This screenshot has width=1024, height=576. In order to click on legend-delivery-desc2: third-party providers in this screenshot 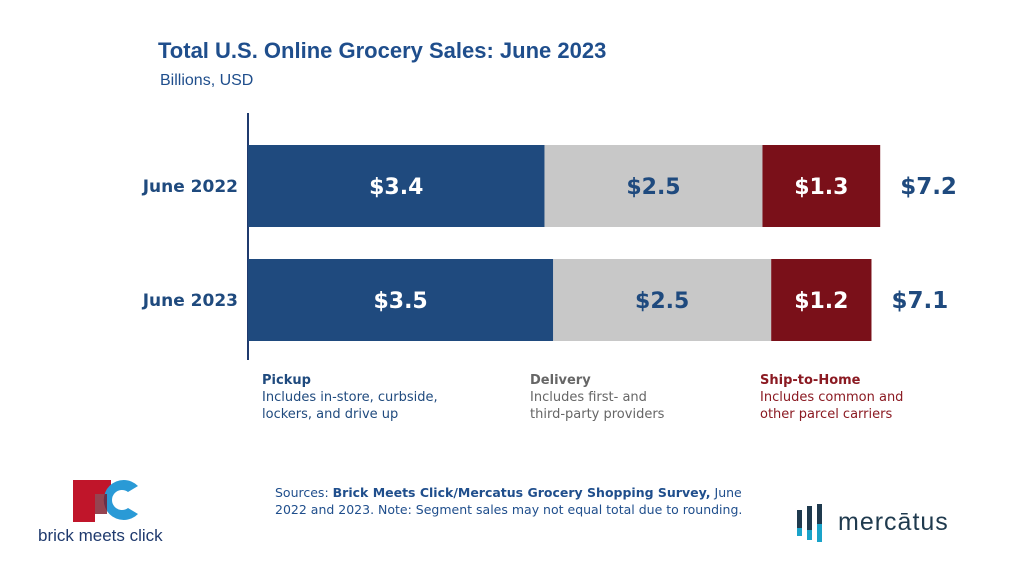, I will do `click(597, 414)`.